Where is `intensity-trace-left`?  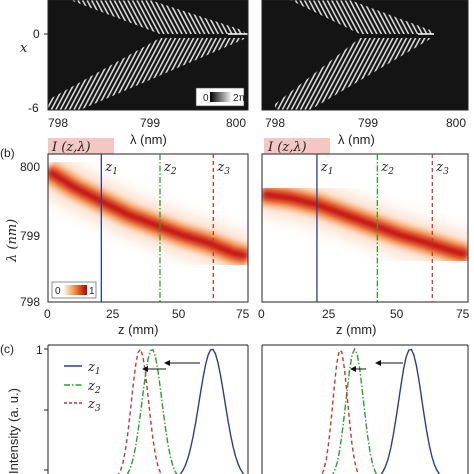 intensity-trace-left is located at coordinates (148, 216).